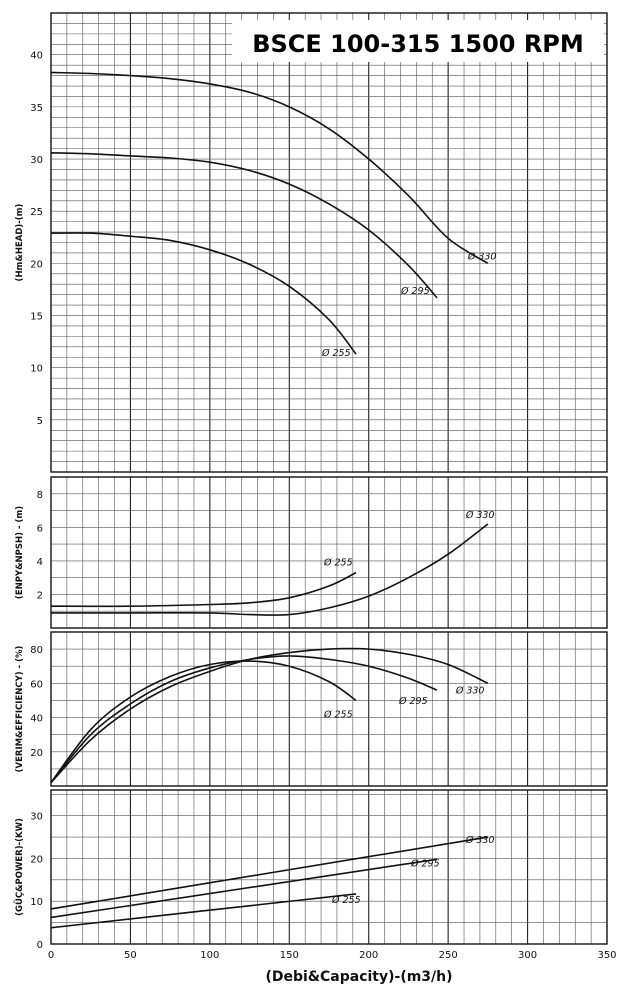 This screenshot has height=1004, width=621. Describe the element at coordinates (36, 317) in the screenshot. I see `y-tick-label: 15` at that location.